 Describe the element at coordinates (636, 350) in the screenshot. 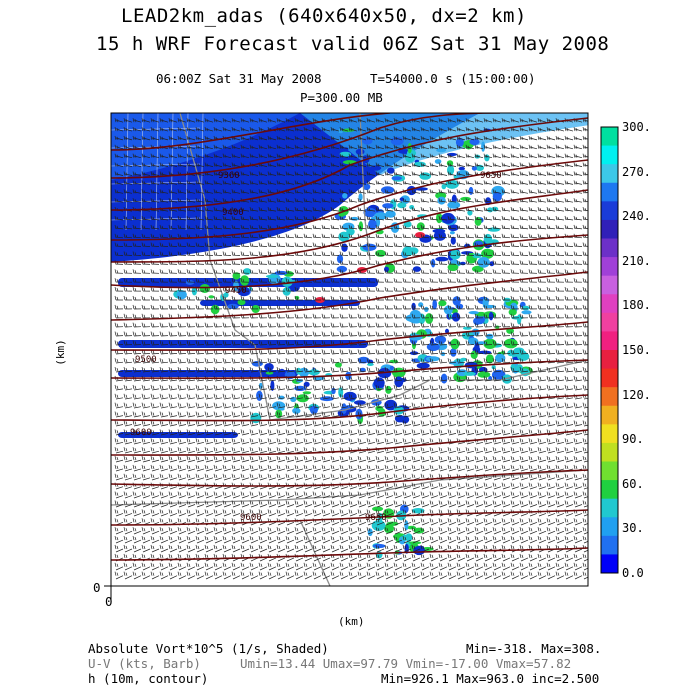

I see `colorbar-tick-label: 150.` at that location.